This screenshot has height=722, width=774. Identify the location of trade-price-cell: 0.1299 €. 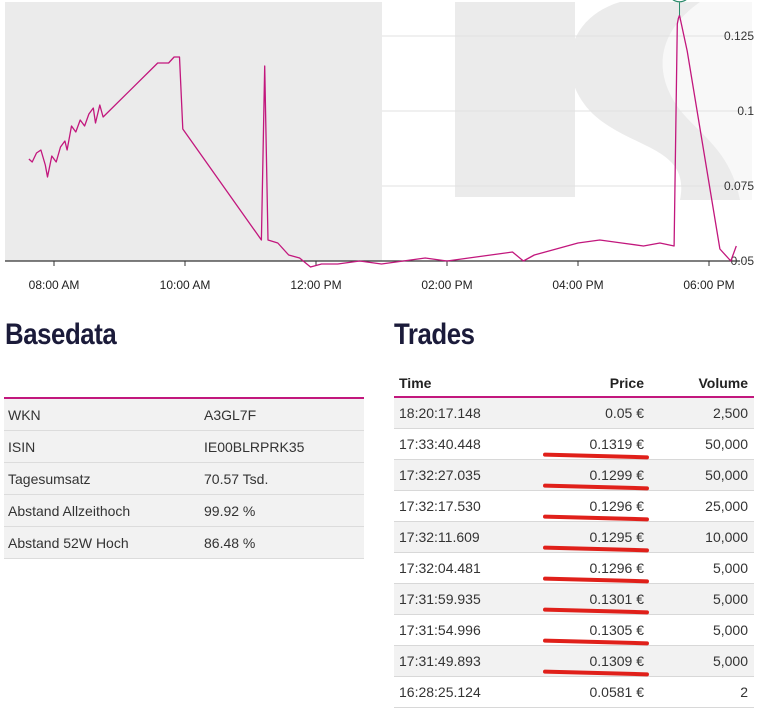
(596, 479).